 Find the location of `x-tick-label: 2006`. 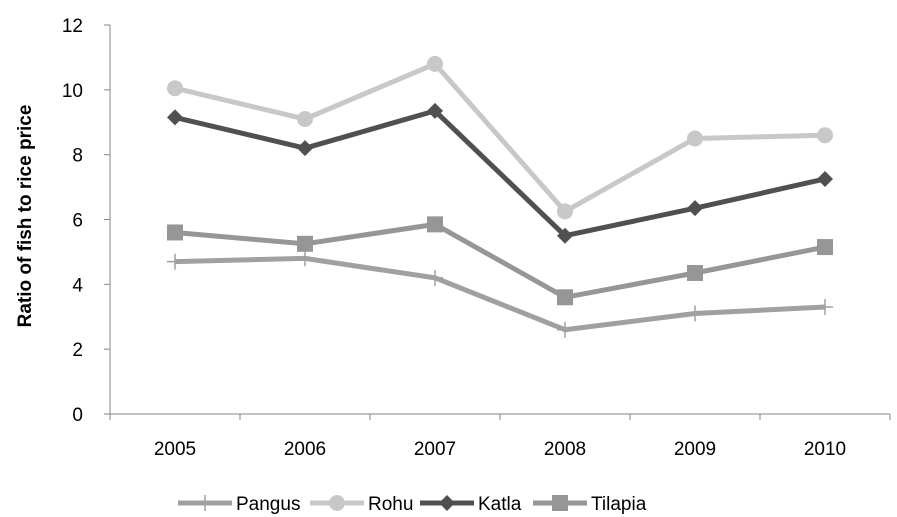

x-tick-label: 2006 is located at coordinates (305, 449).